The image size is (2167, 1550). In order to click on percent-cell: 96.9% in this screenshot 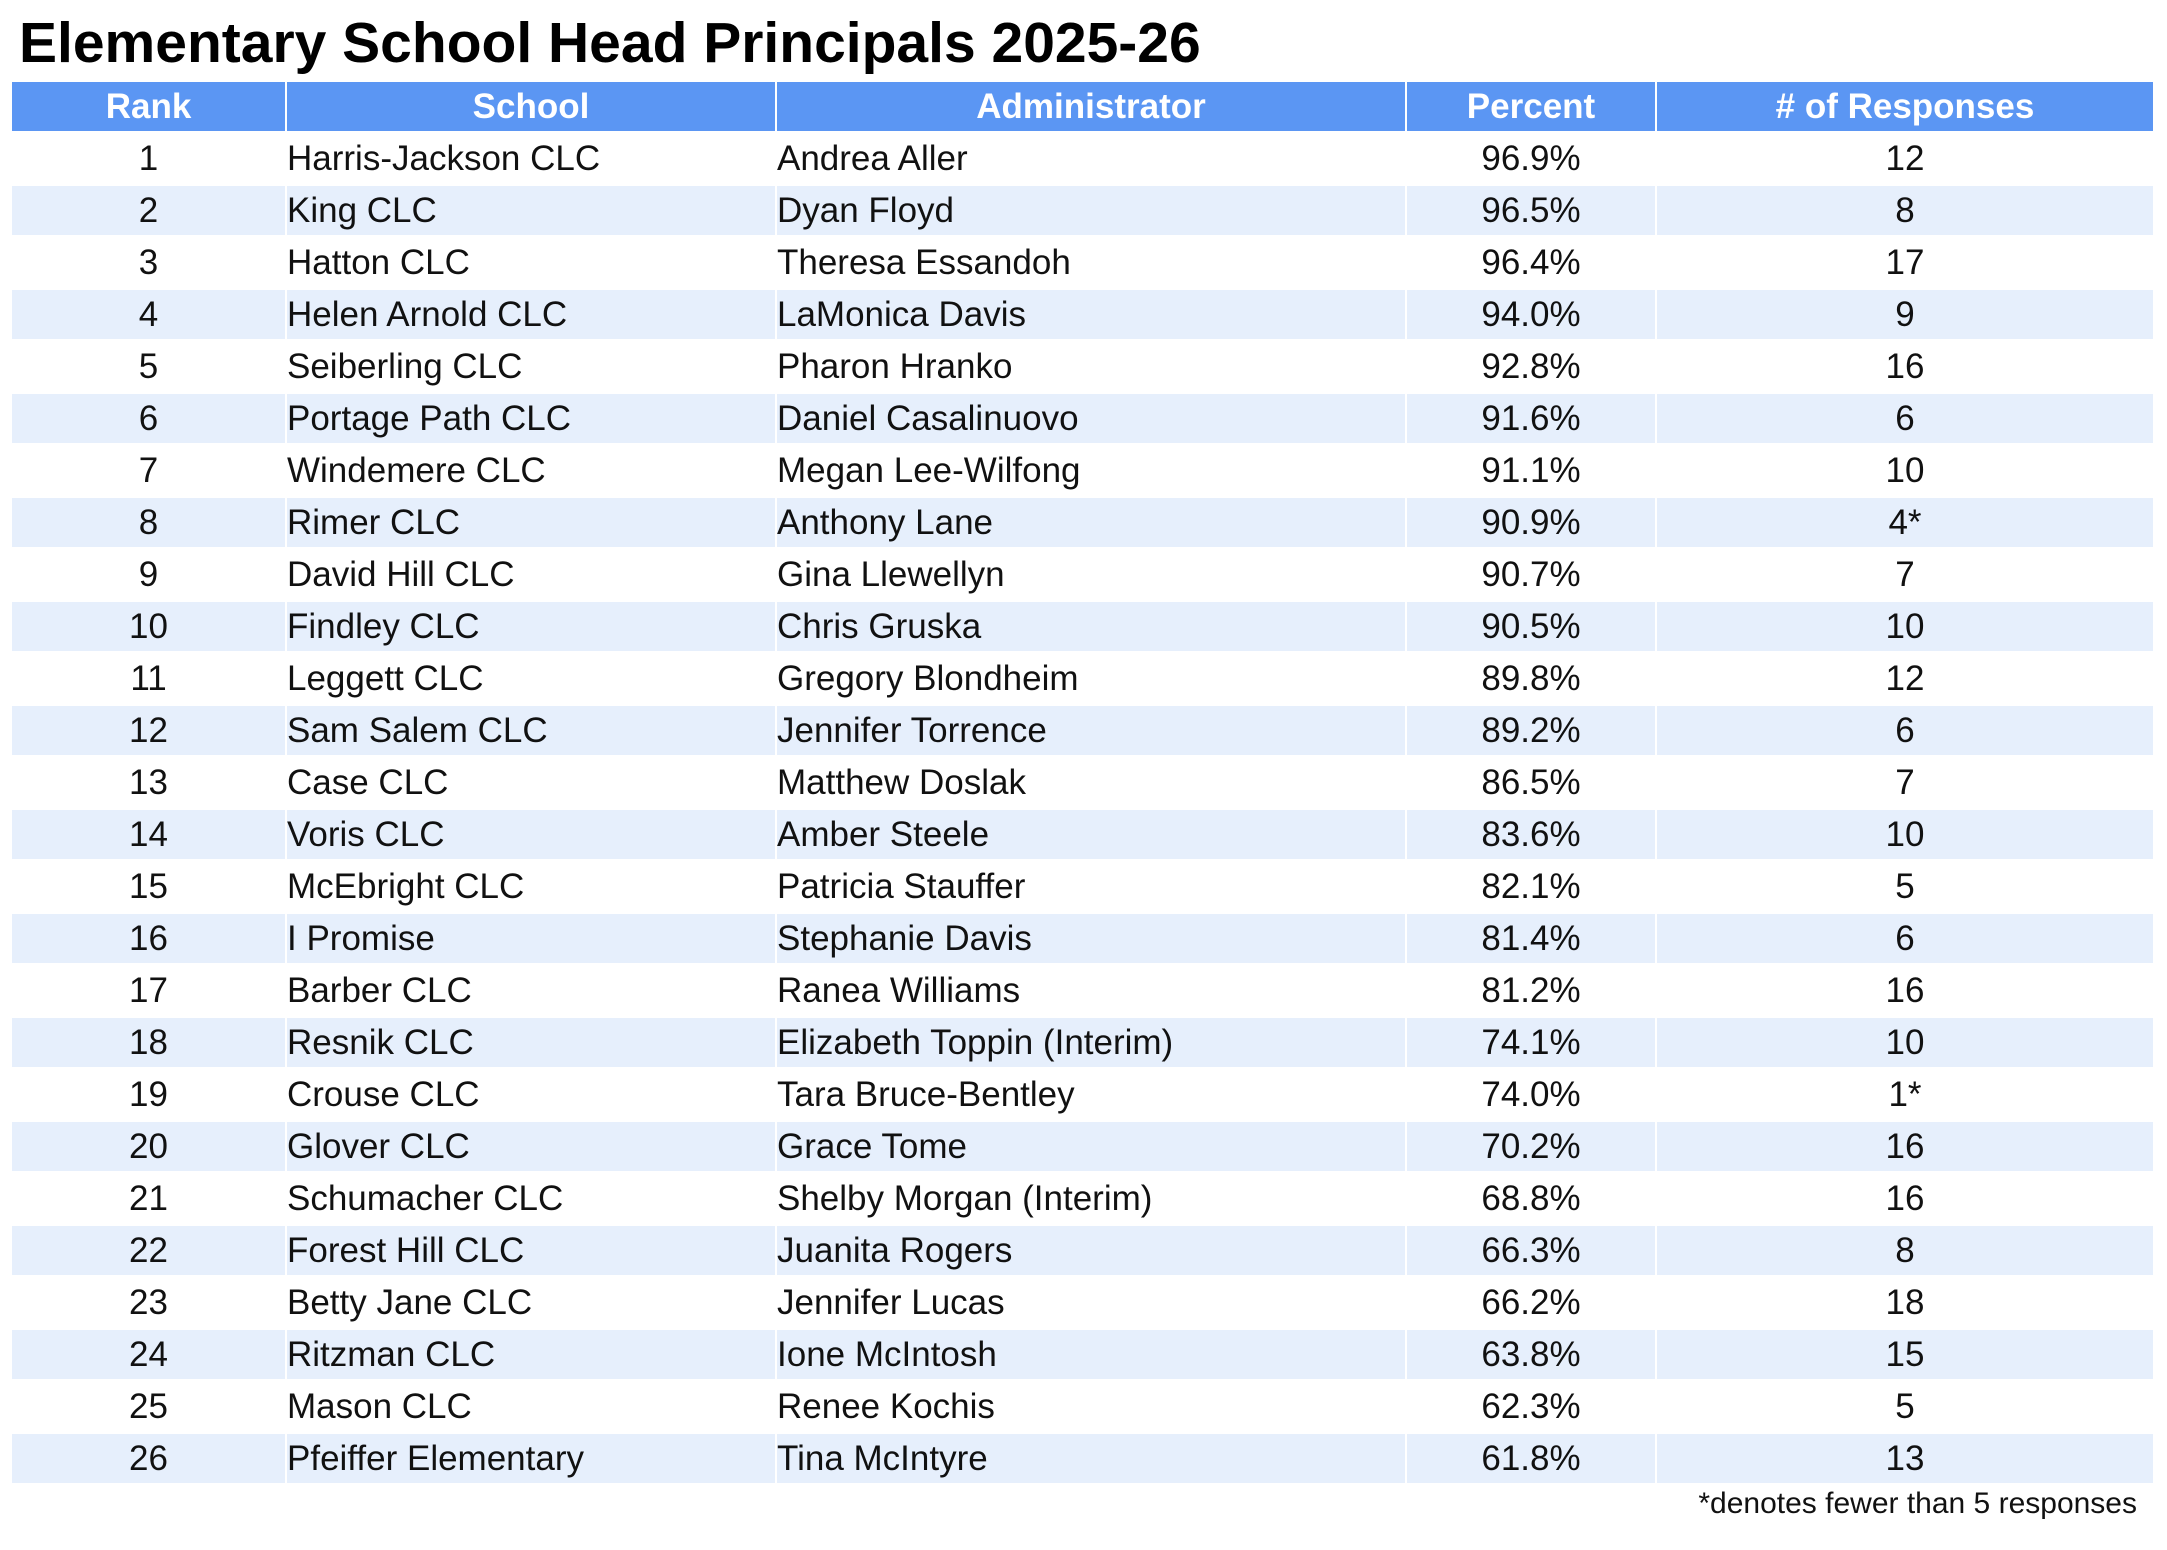, I will do `click(1532, 160)`.